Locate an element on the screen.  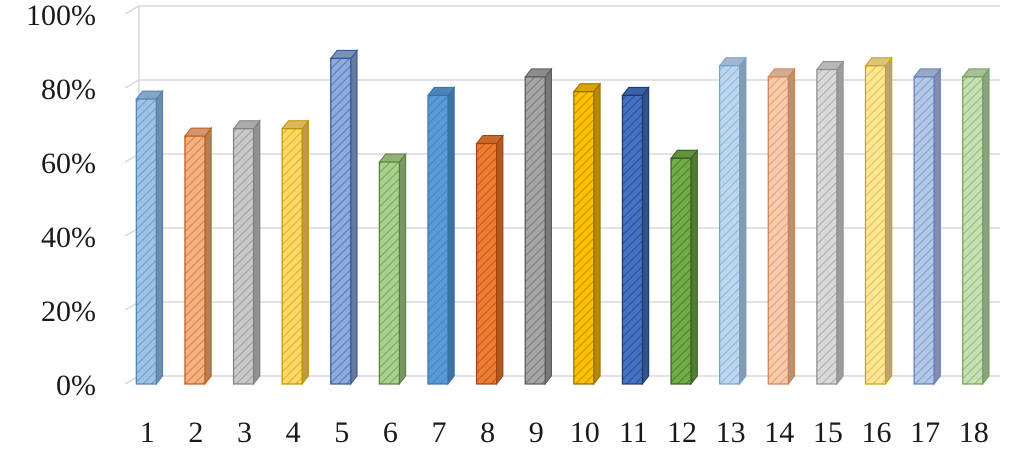
x-tick-label: 16 is located at coordinates (876, 432).